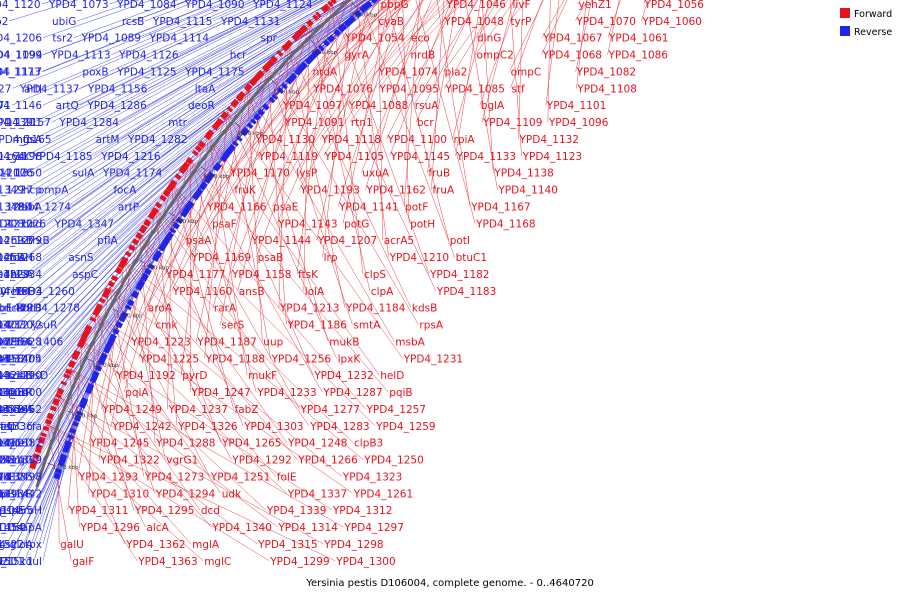  I want to click on forward-gene-label: YPD4_1186, so click(316, 326).